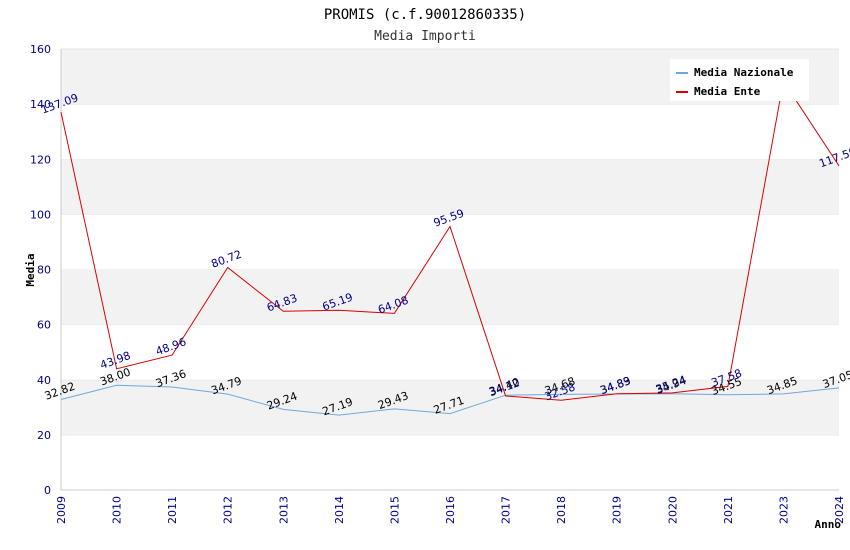 The image size is (850, 550). Describe the element at coordinates (117, 510) in the screenshot. I see `x-tick-label: 2010` at that location.